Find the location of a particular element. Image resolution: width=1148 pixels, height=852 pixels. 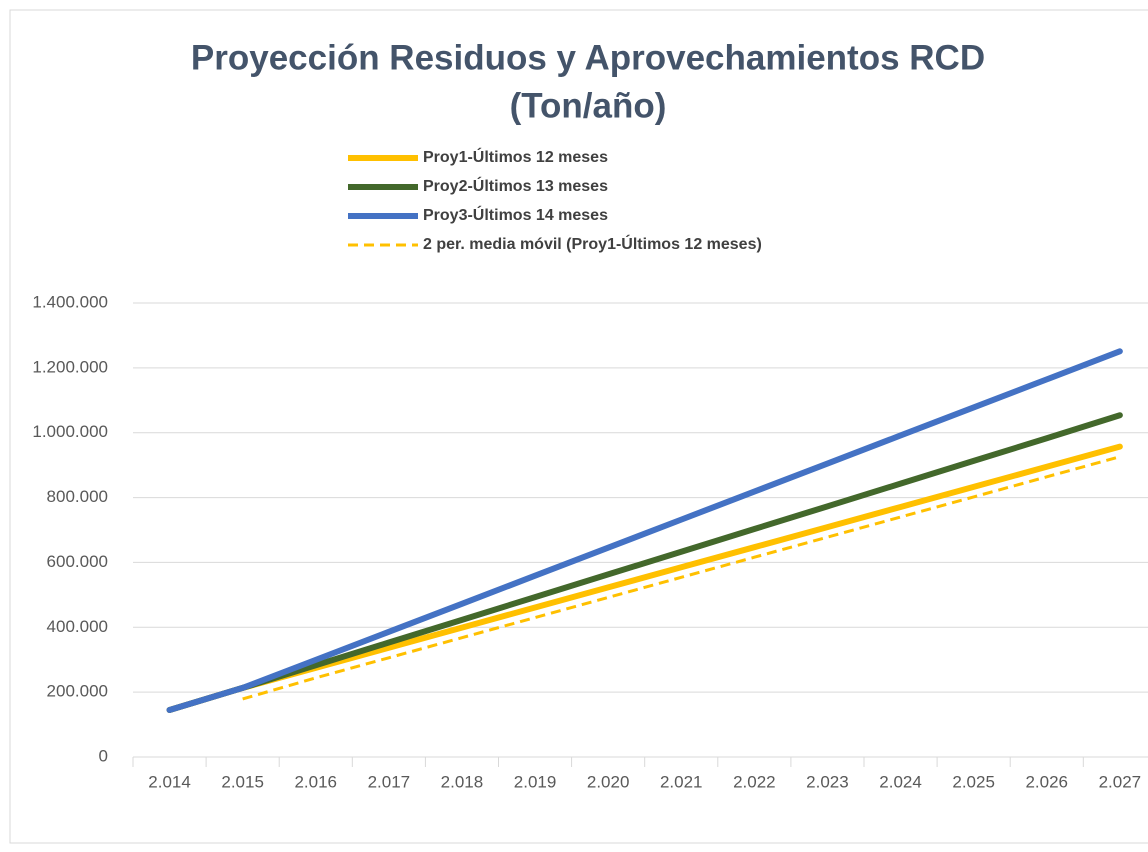

y-tick-label: 1.200.000 is located at coordinates (70, 366).